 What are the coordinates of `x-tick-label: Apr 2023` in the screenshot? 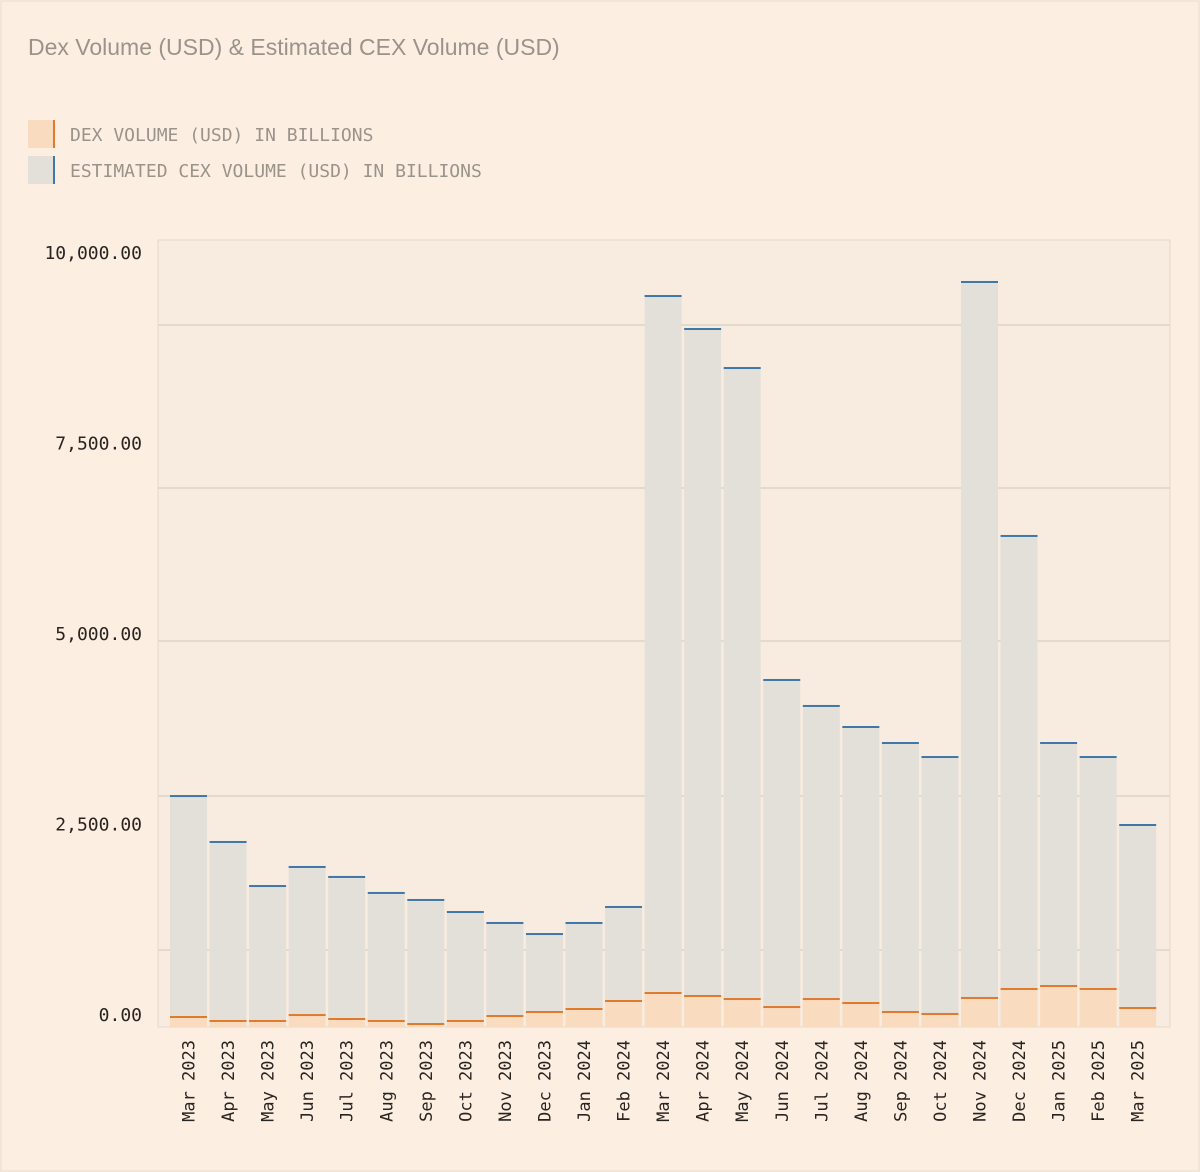 It's located at (229, 1081).